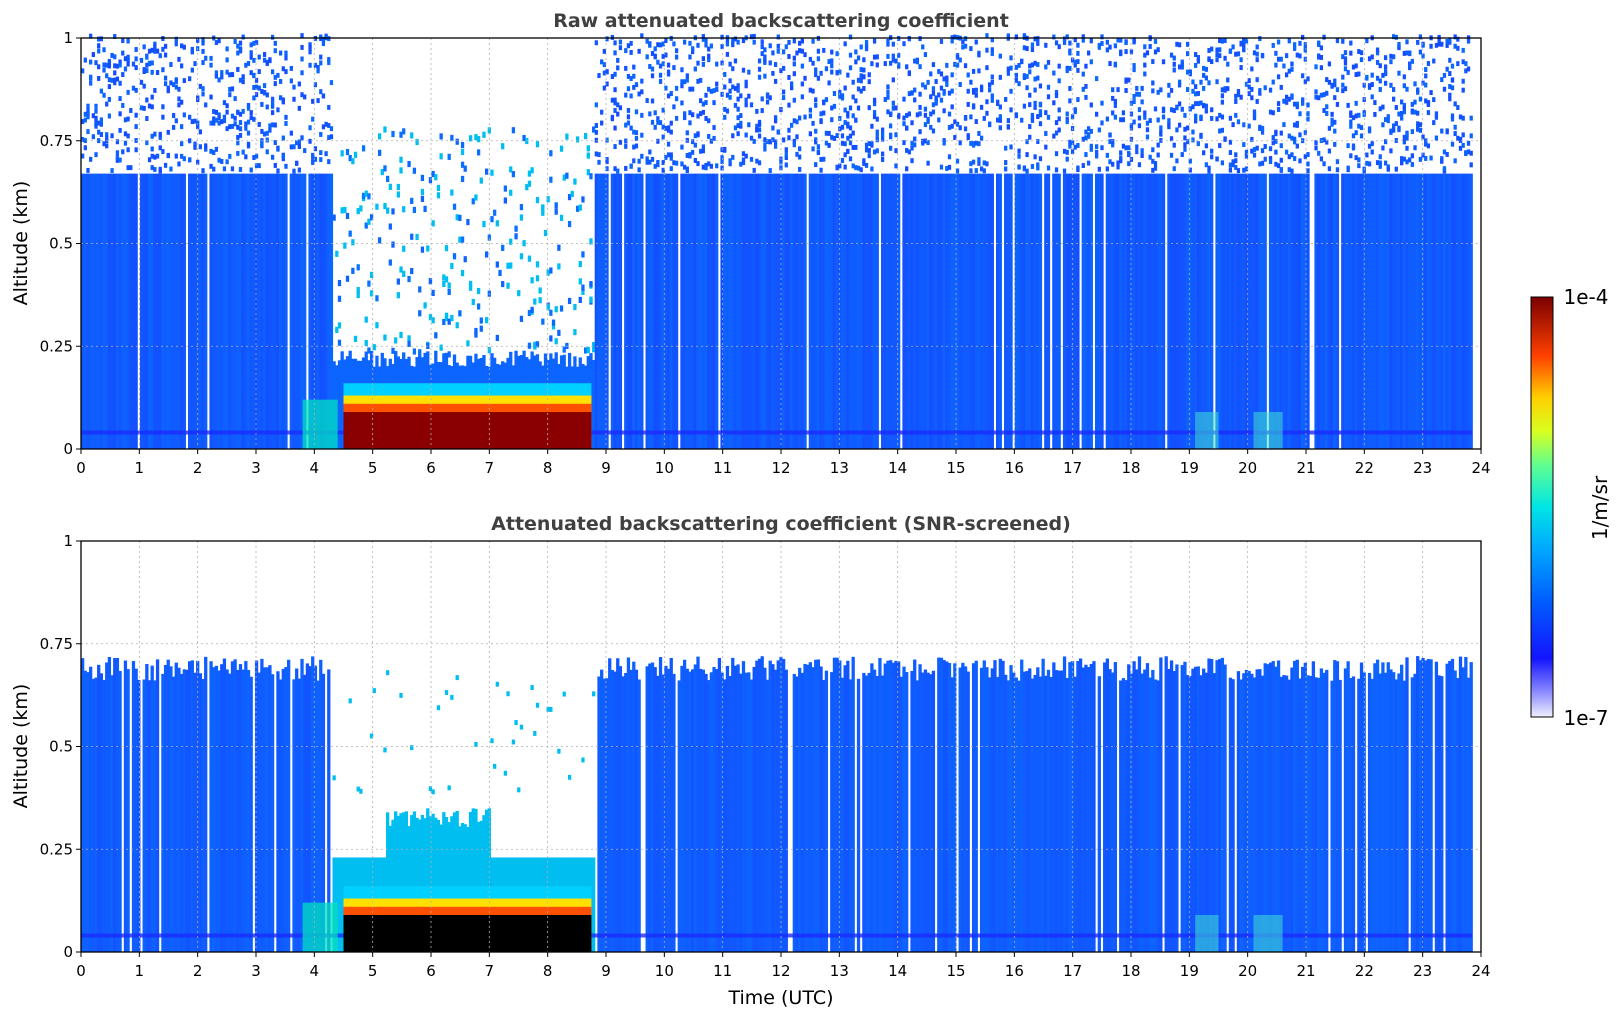 The image size is (1621, 1020). I want to click on x-tick-label: 9, so click(606, 468).